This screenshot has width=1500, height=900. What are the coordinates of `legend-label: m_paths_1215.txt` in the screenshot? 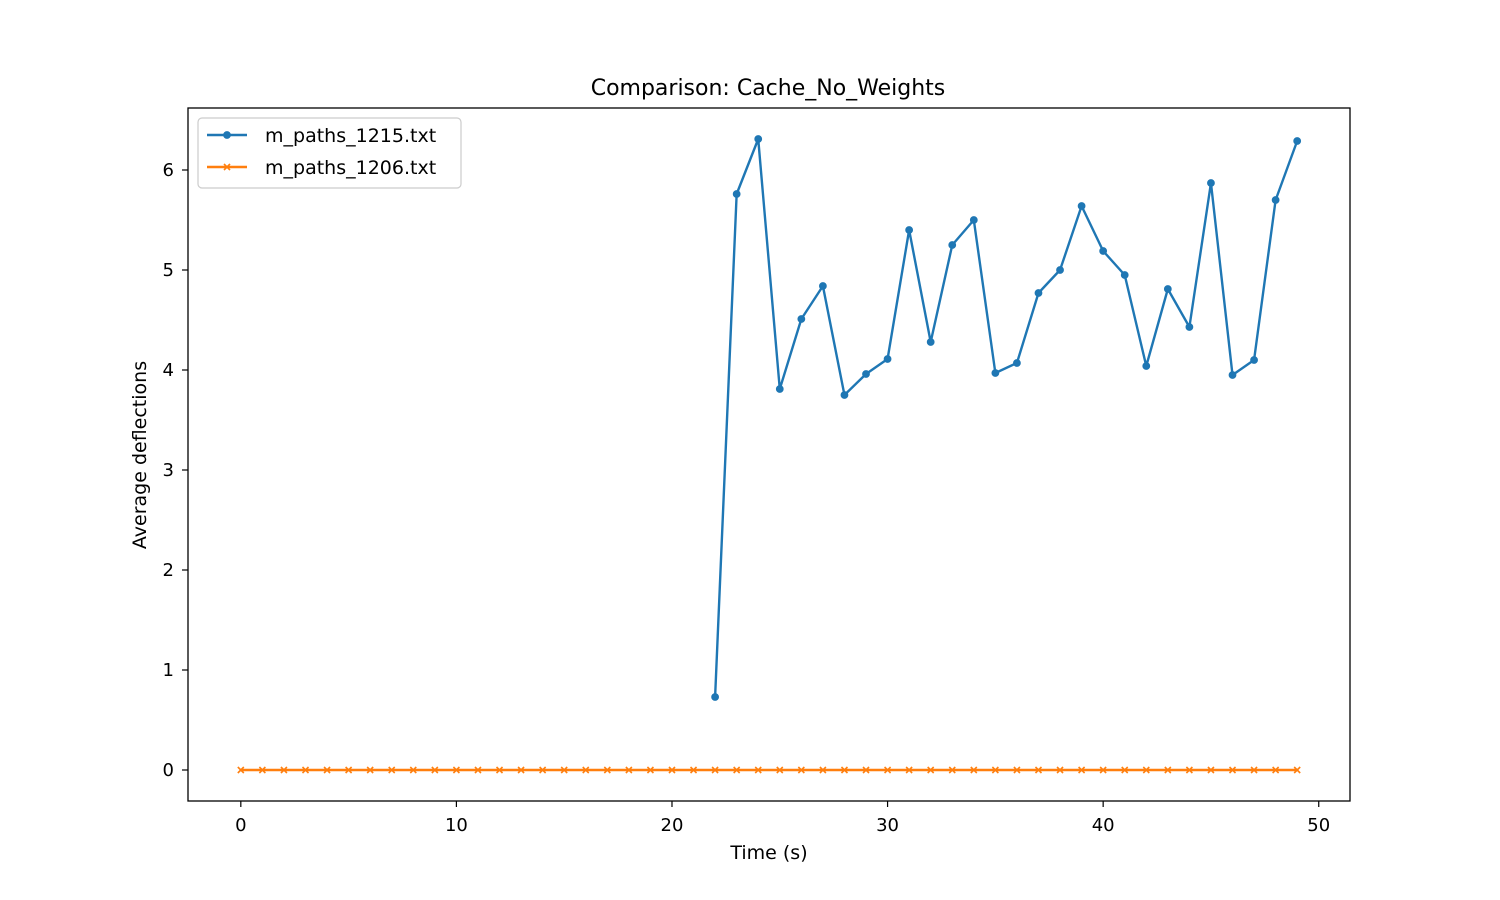 It's located at (350, 136).